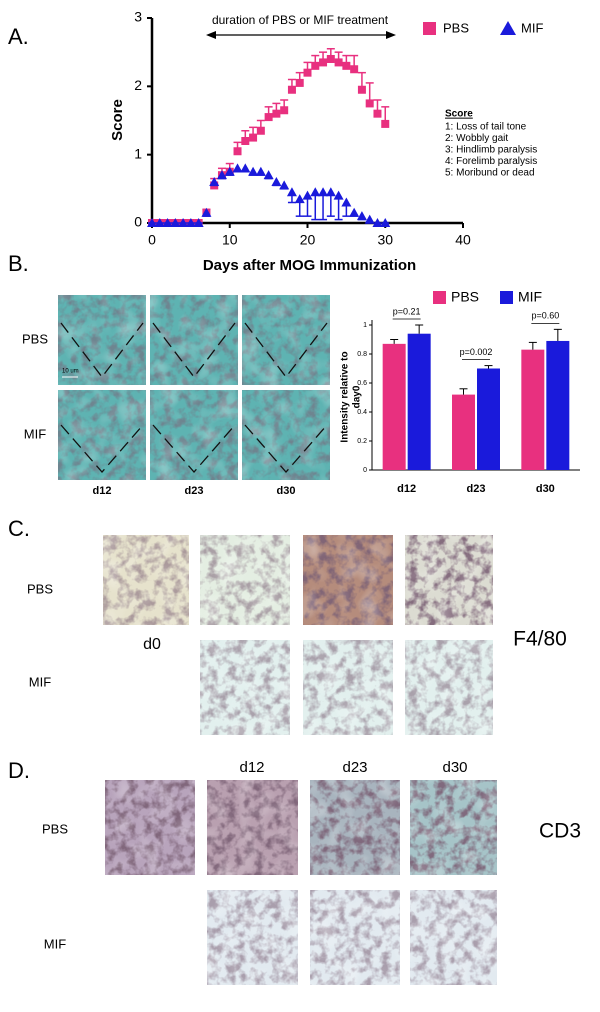  What do you see at coordinates (385, 240) in the screenshot?
I see `x-tick-label: 30` at bounding box center [385, 240].